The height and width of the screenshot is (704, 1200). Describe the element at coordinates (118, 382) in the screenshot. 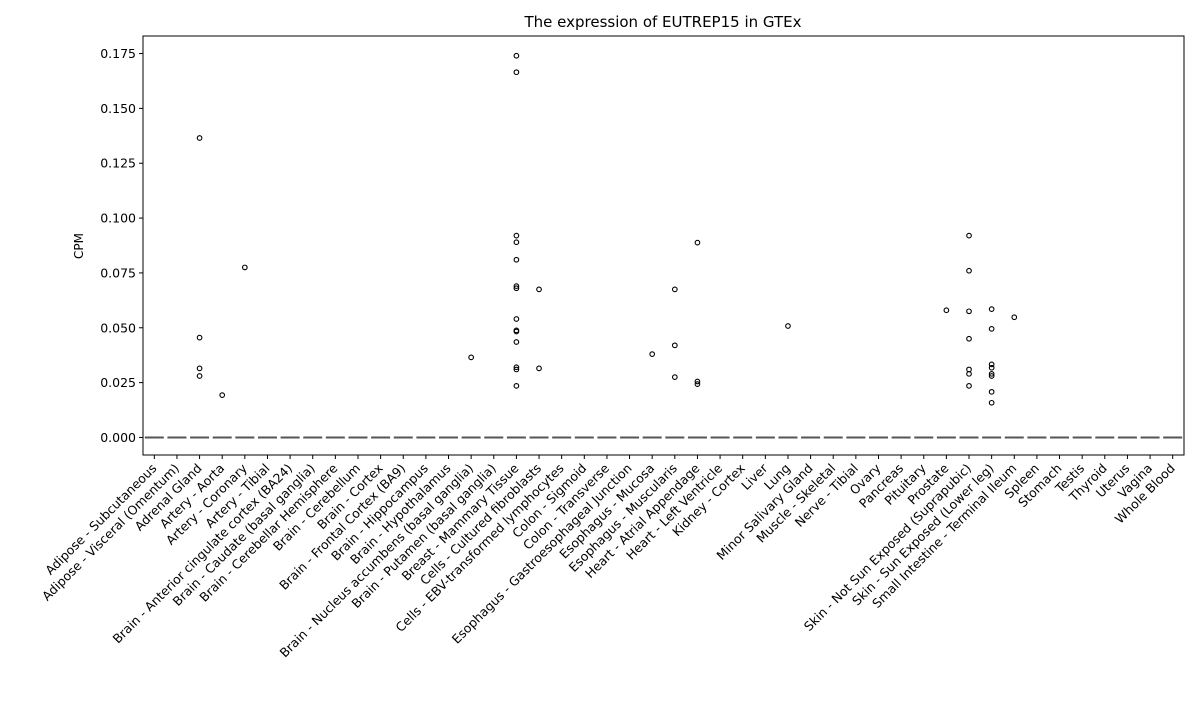

I see `y-tick-label: 0.025` at that location.